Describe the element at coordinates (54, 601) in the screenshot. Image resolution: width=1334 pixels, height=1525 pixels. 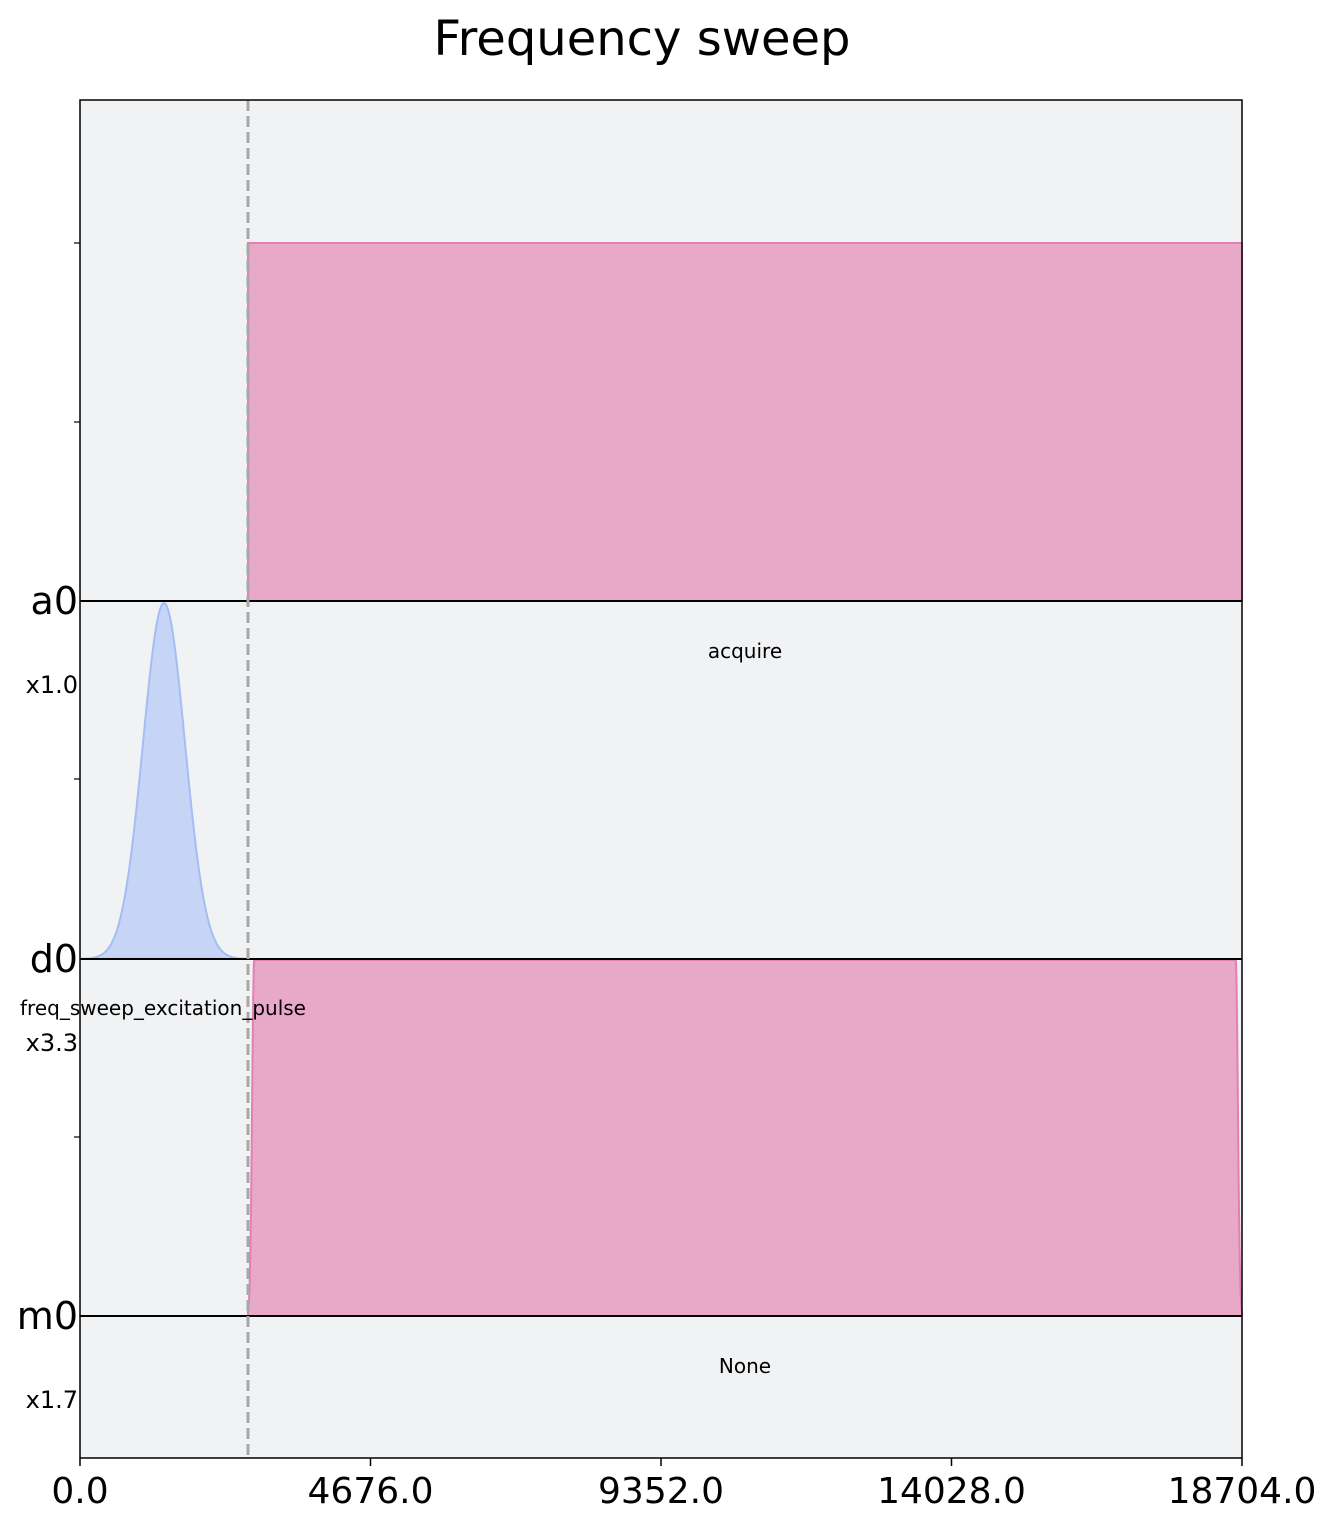
I see `channel-label-a0: a0` at that location.